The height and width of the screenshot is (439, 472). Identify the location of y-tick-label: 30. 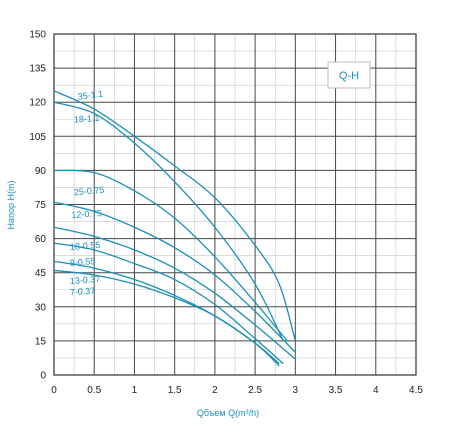
(41, 307).